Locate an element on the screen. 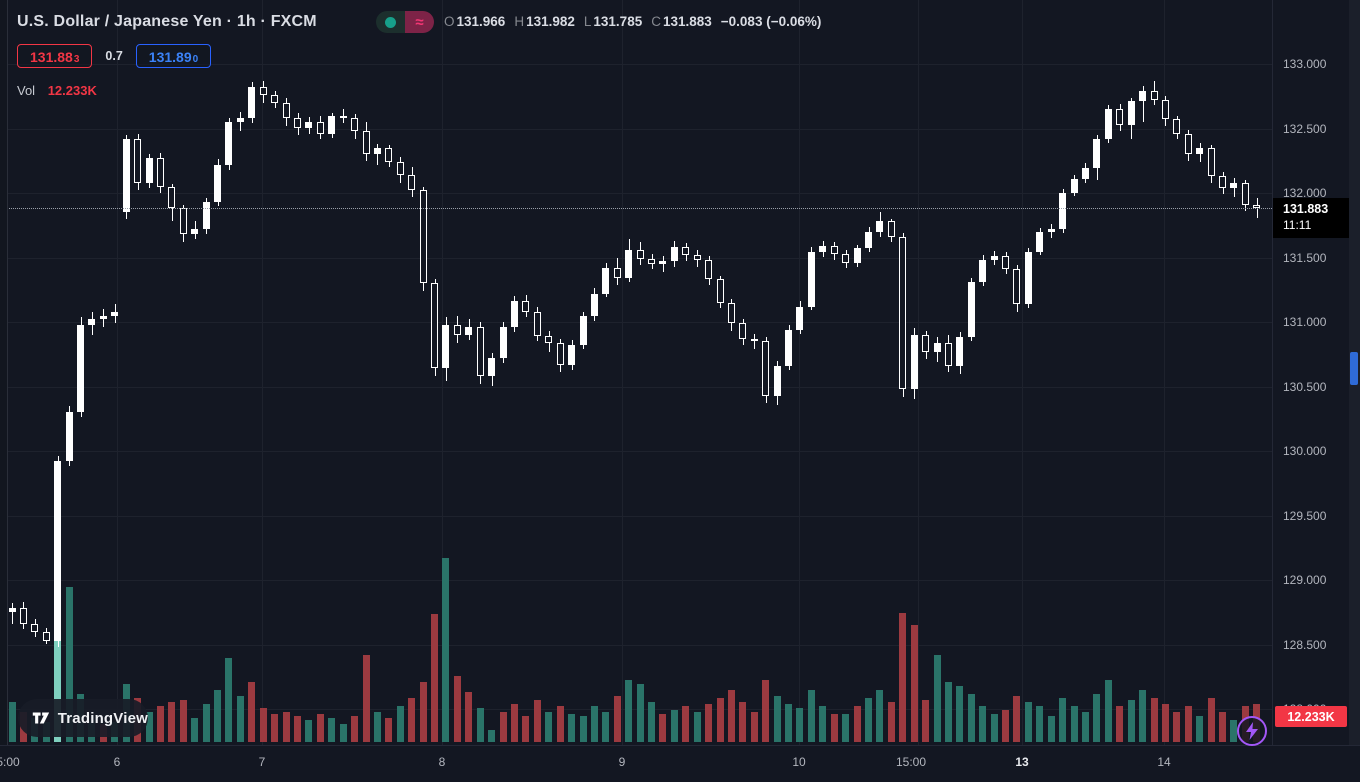 Image resolution: width=1360 pixels, height=782 pixels. buy-button: 131.89 0 is located at coordinates (173, 56).